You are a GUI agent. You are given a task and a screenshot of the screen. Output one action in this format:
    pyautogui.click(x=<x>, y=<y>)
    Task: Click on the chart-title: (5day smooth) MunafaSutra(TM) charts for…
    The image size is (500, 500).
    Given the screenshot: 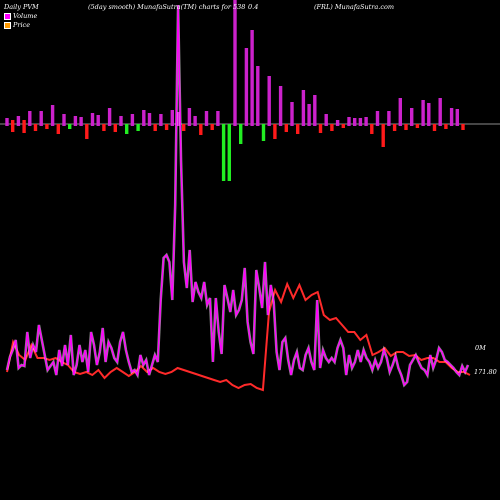 What is the action you would take?
    pyautogui.click(x=167, y=7)
    